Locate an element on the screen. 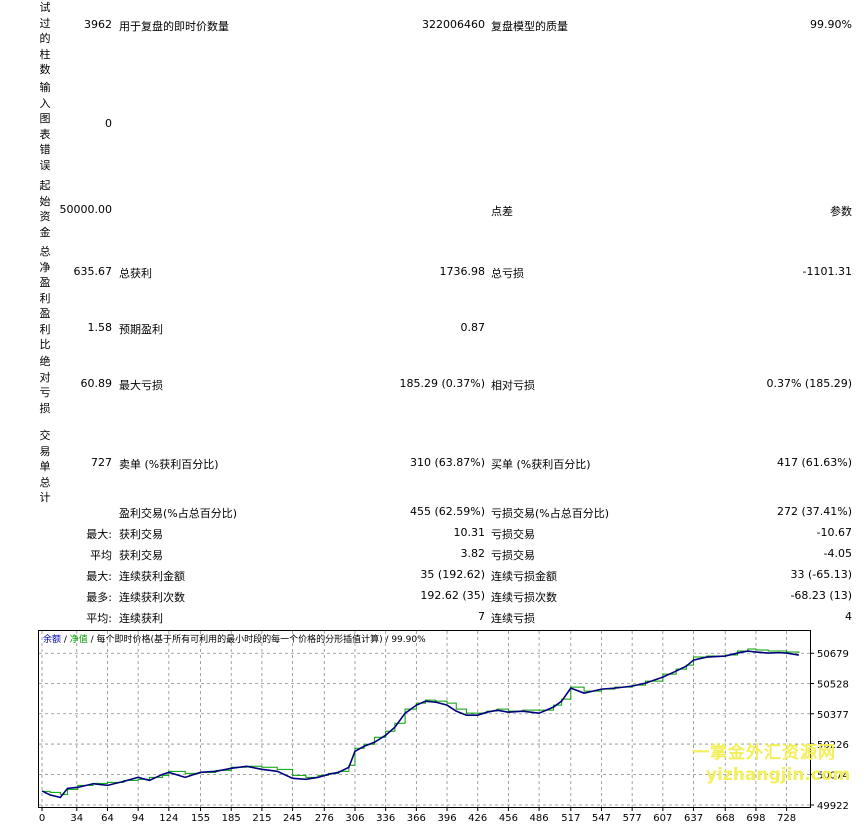 The image size is (865, 826). short-positions-label: 卖单 (%获利百分比) is located at coordinates (169, 464).